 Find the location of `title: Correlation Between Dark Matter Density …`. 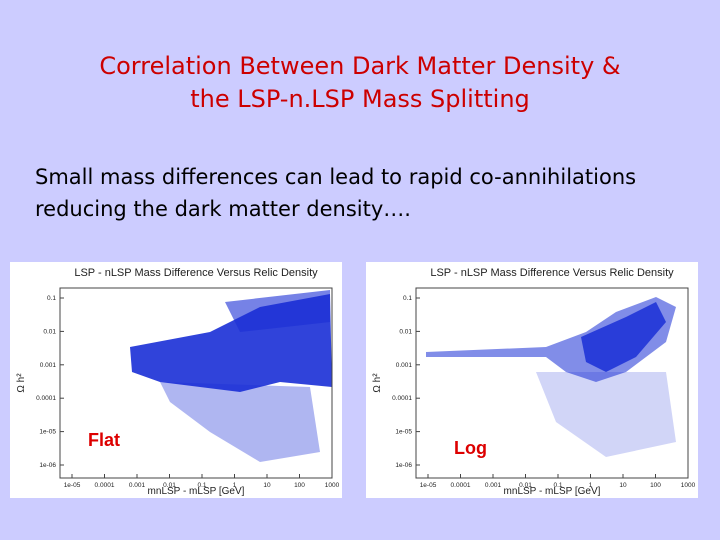

title: Correlation Between Dark Matter Density … is located at coordinates (360, 66).